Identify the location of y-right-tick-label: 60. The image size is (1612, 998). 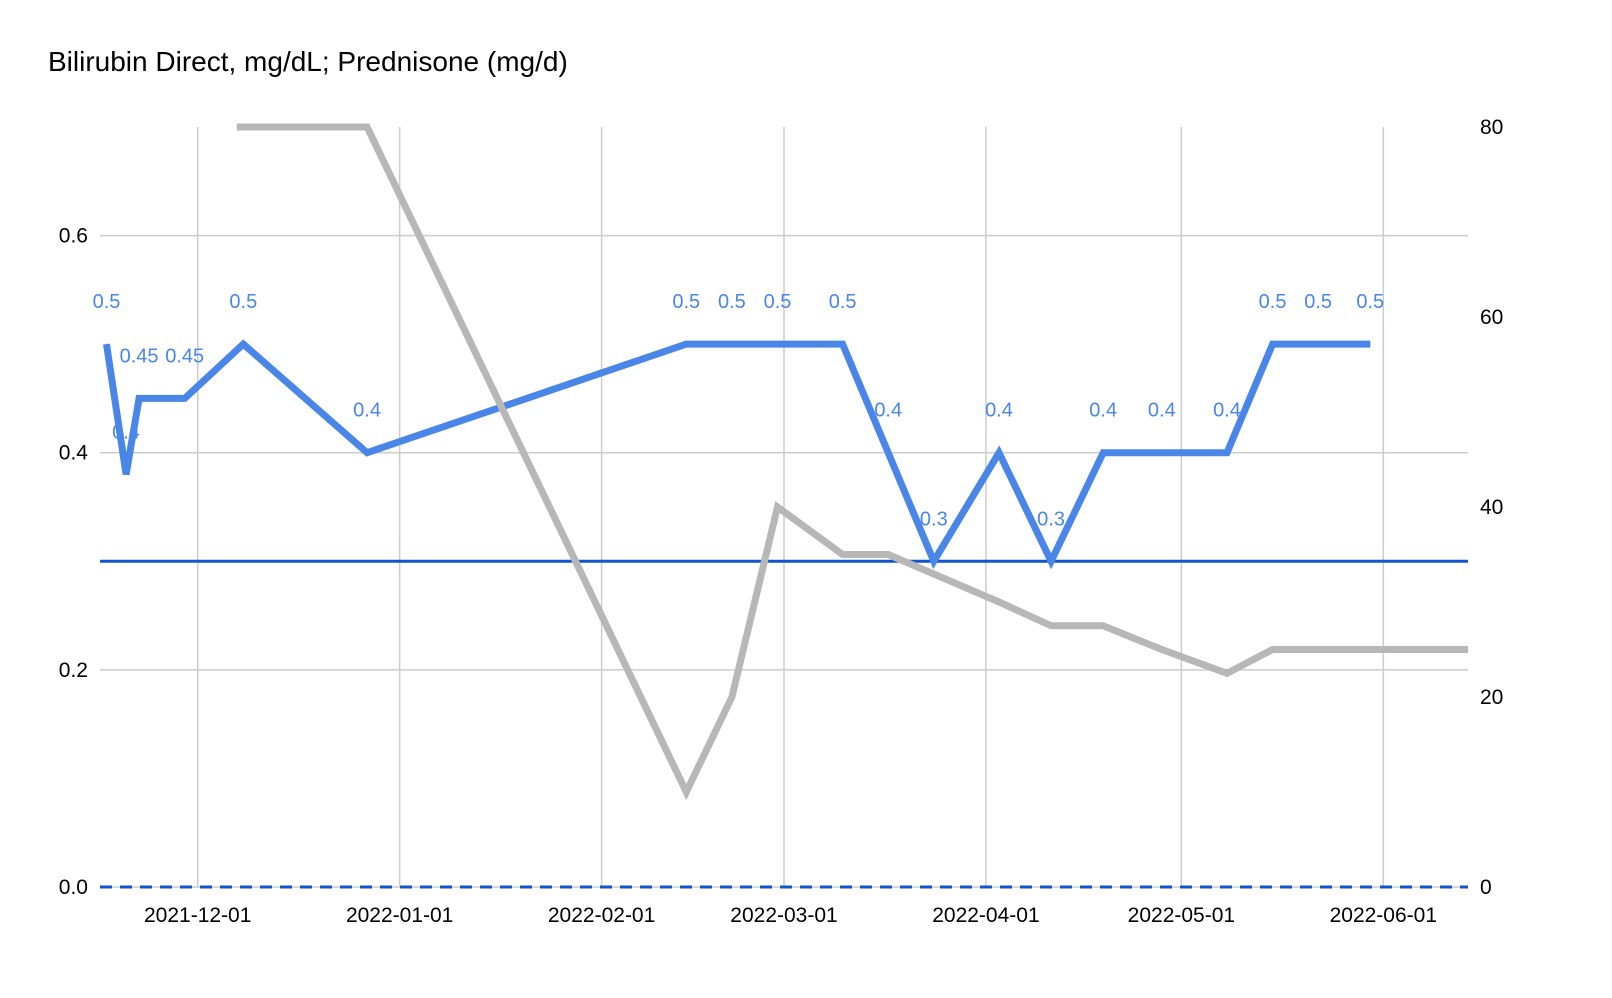
(1491, 317).